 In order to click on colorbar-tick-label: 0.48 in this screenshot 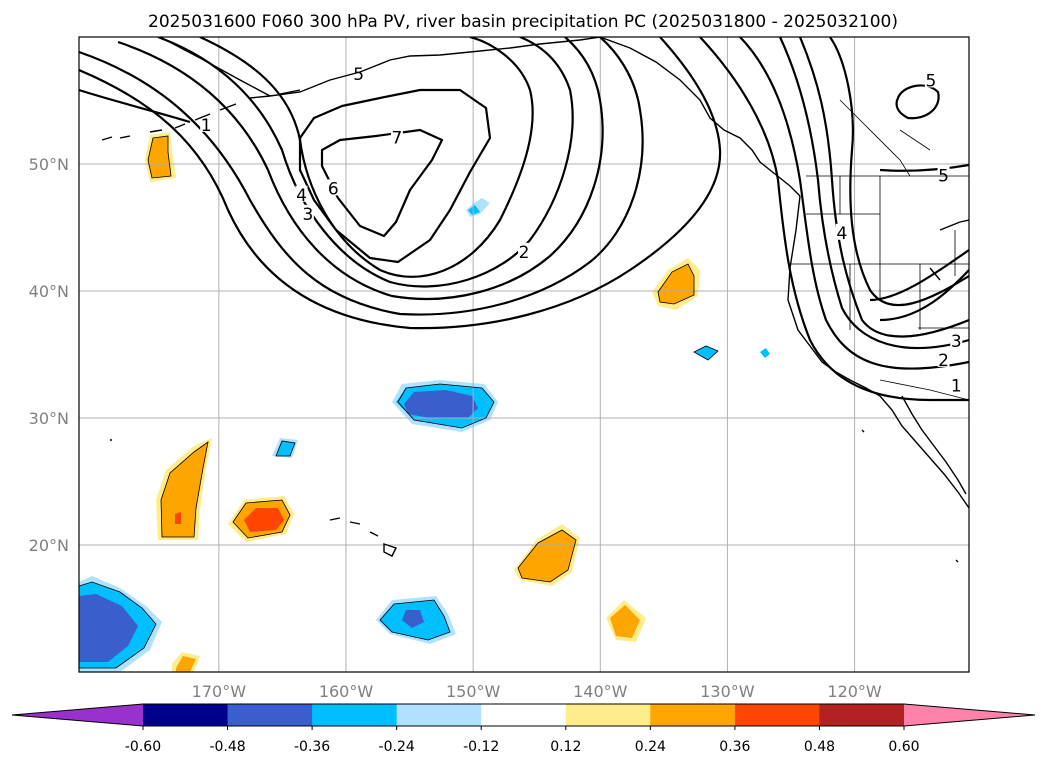, I will do `click(819, 747)`.